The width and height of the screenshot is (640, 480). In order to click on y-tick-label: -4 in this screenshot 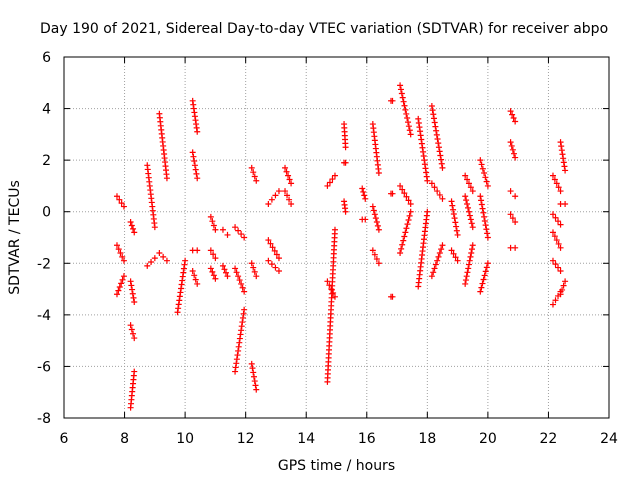, I will do `click(44, 316)`.